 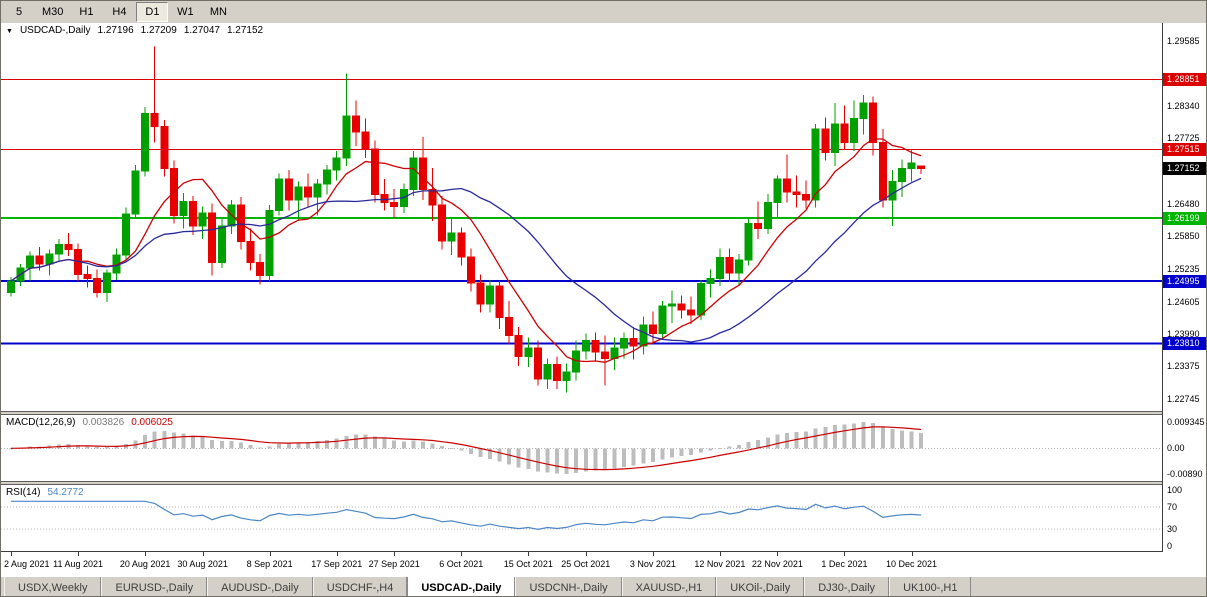 What do you see at coordinates (777, 564) in the screenshot?
I see `date-axis-label: 22 Nov 2021` at bounding box center [777, 564].